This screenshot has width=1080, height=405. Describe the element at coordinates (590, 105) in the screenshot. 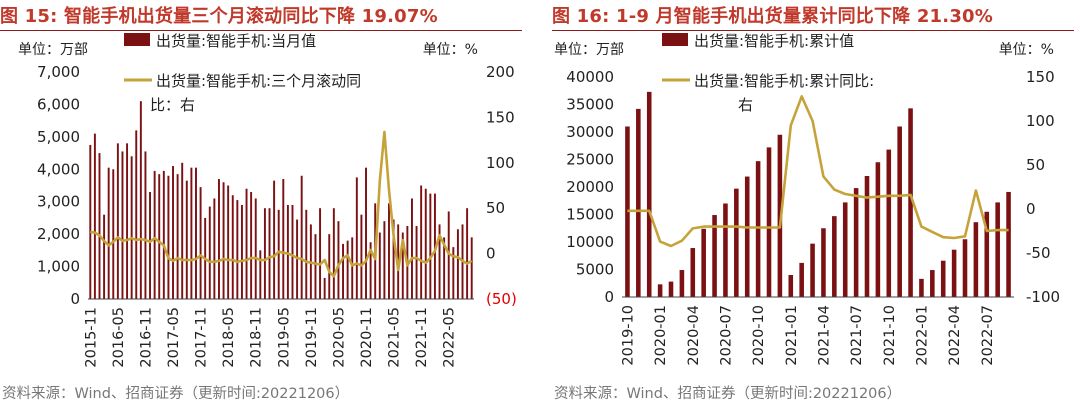

I see `left-tick-label: 35000` at that location.